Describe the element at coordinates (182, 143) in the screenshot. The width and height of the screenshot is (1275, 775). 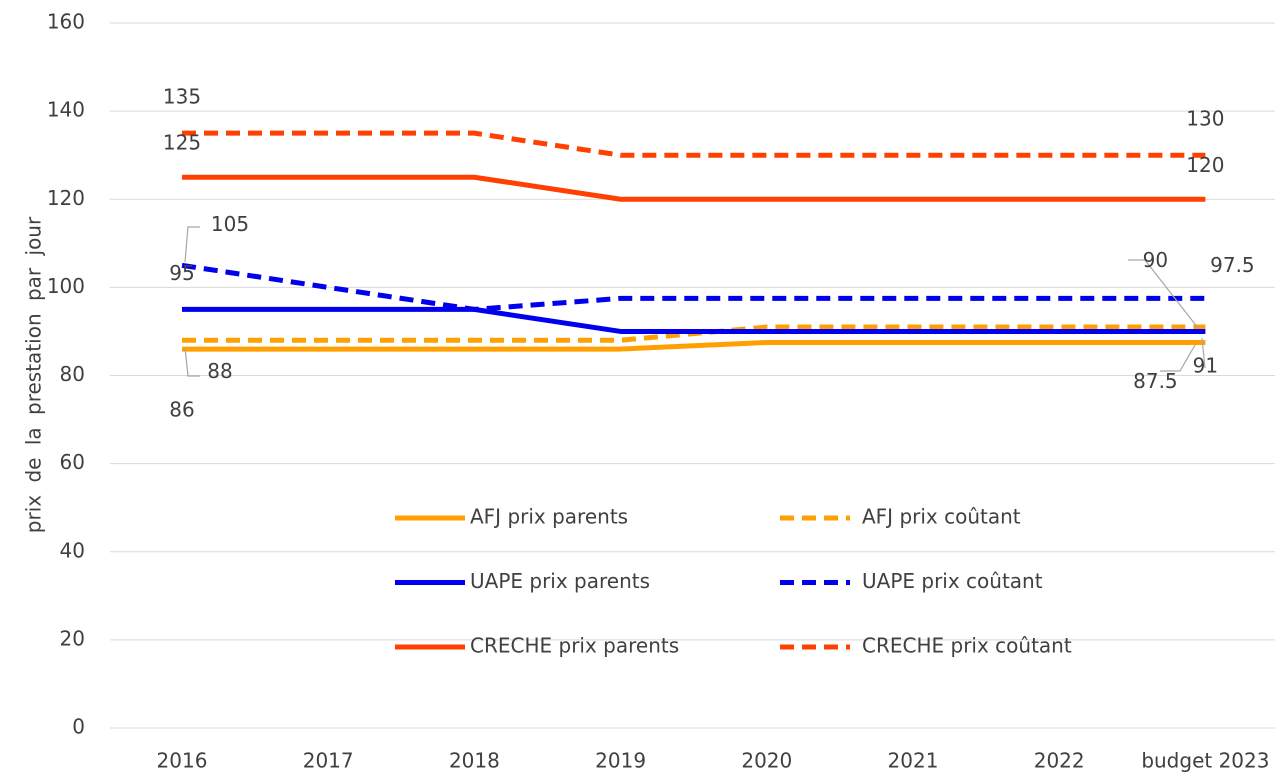
I see `data-label: 125` at that location.